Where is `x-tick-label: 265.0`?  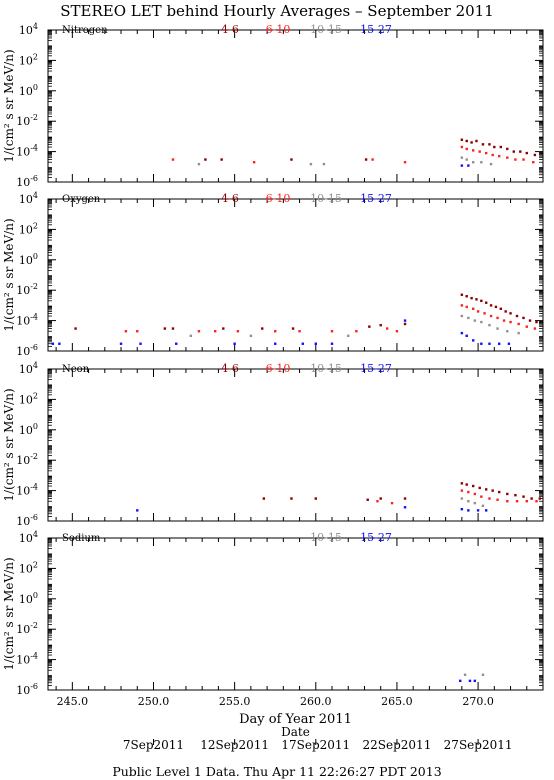 x-tick-label: 265.0 is located at coordinates (397, 701).